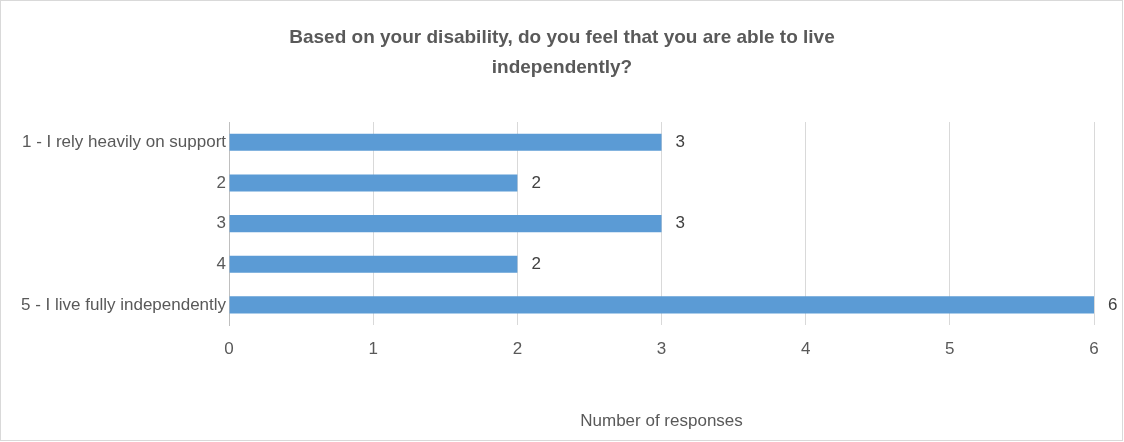  Describe the element at coordinates (517, 349) in the screenshot. I see `x-tick-label: 2` at that location.